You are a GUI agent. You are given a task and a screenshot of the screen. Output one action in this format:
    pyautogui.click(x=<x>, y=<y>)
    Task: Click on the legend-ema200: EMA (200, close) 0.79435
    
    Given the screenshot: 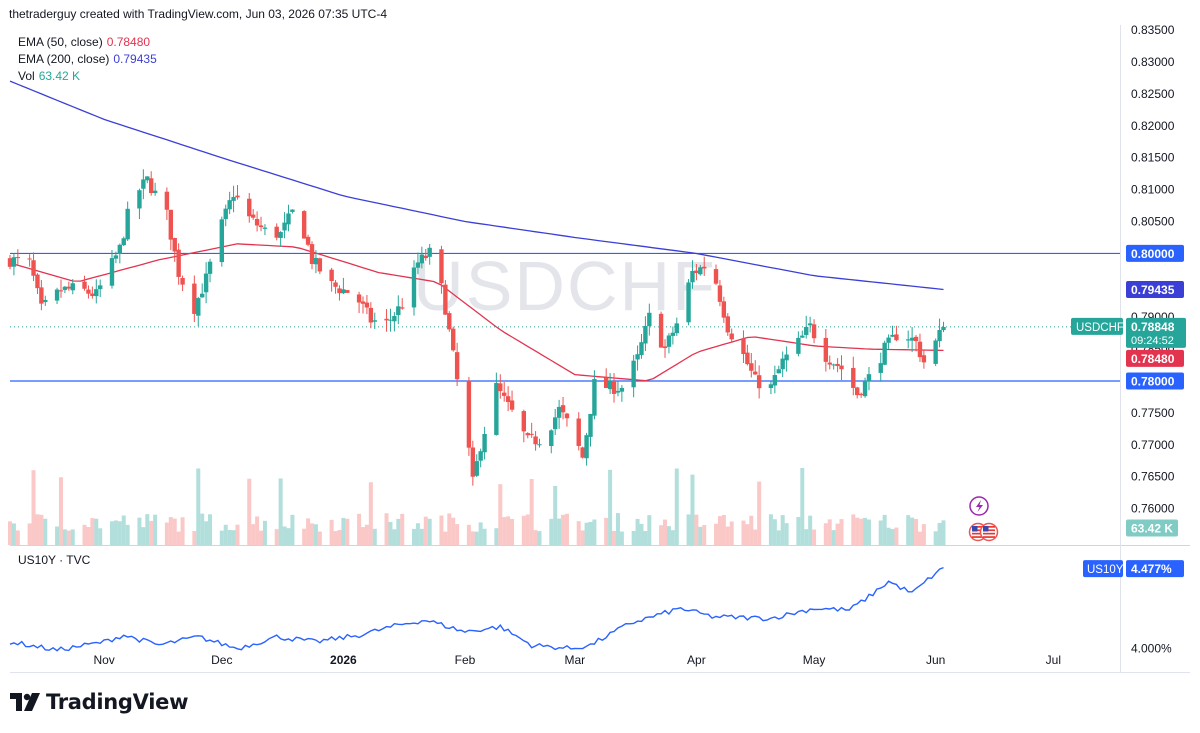 What is the action you would take?
    pyautogui.click(x=87, y=59)
    